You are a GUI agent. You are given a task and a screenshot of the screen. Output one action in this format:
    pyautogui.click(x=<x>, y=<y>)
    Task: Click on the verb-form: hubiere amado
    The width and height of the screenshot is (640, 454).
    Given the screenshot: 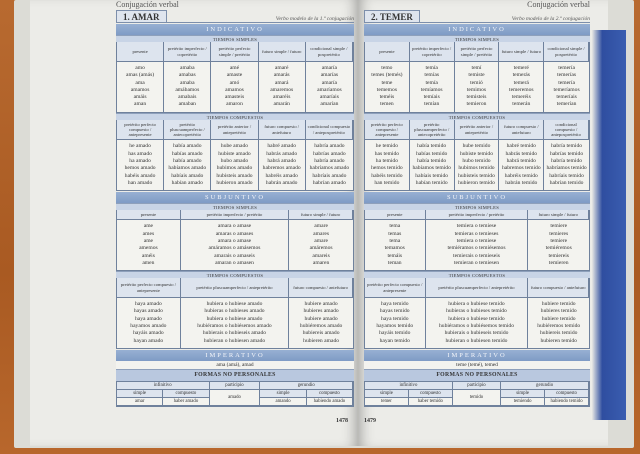 What is the action you would take?
    pyautogui.click(x=321, y=304)
    